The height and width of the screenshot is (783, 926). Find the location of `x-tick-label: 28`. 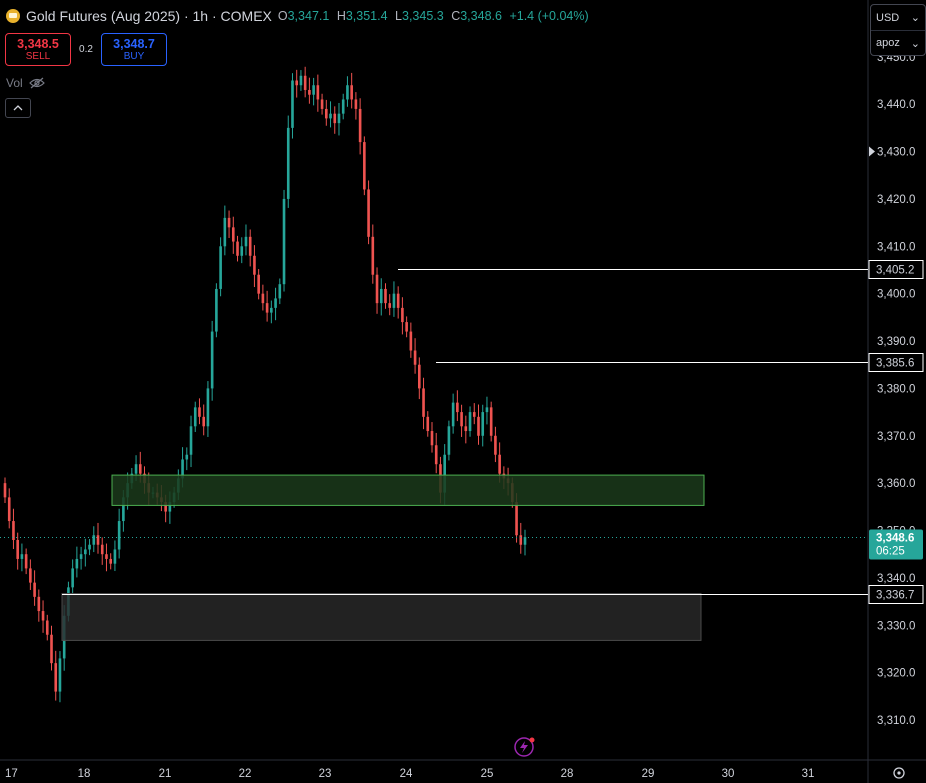

x-tick-label: 28 is located at coordinates (567, 774).